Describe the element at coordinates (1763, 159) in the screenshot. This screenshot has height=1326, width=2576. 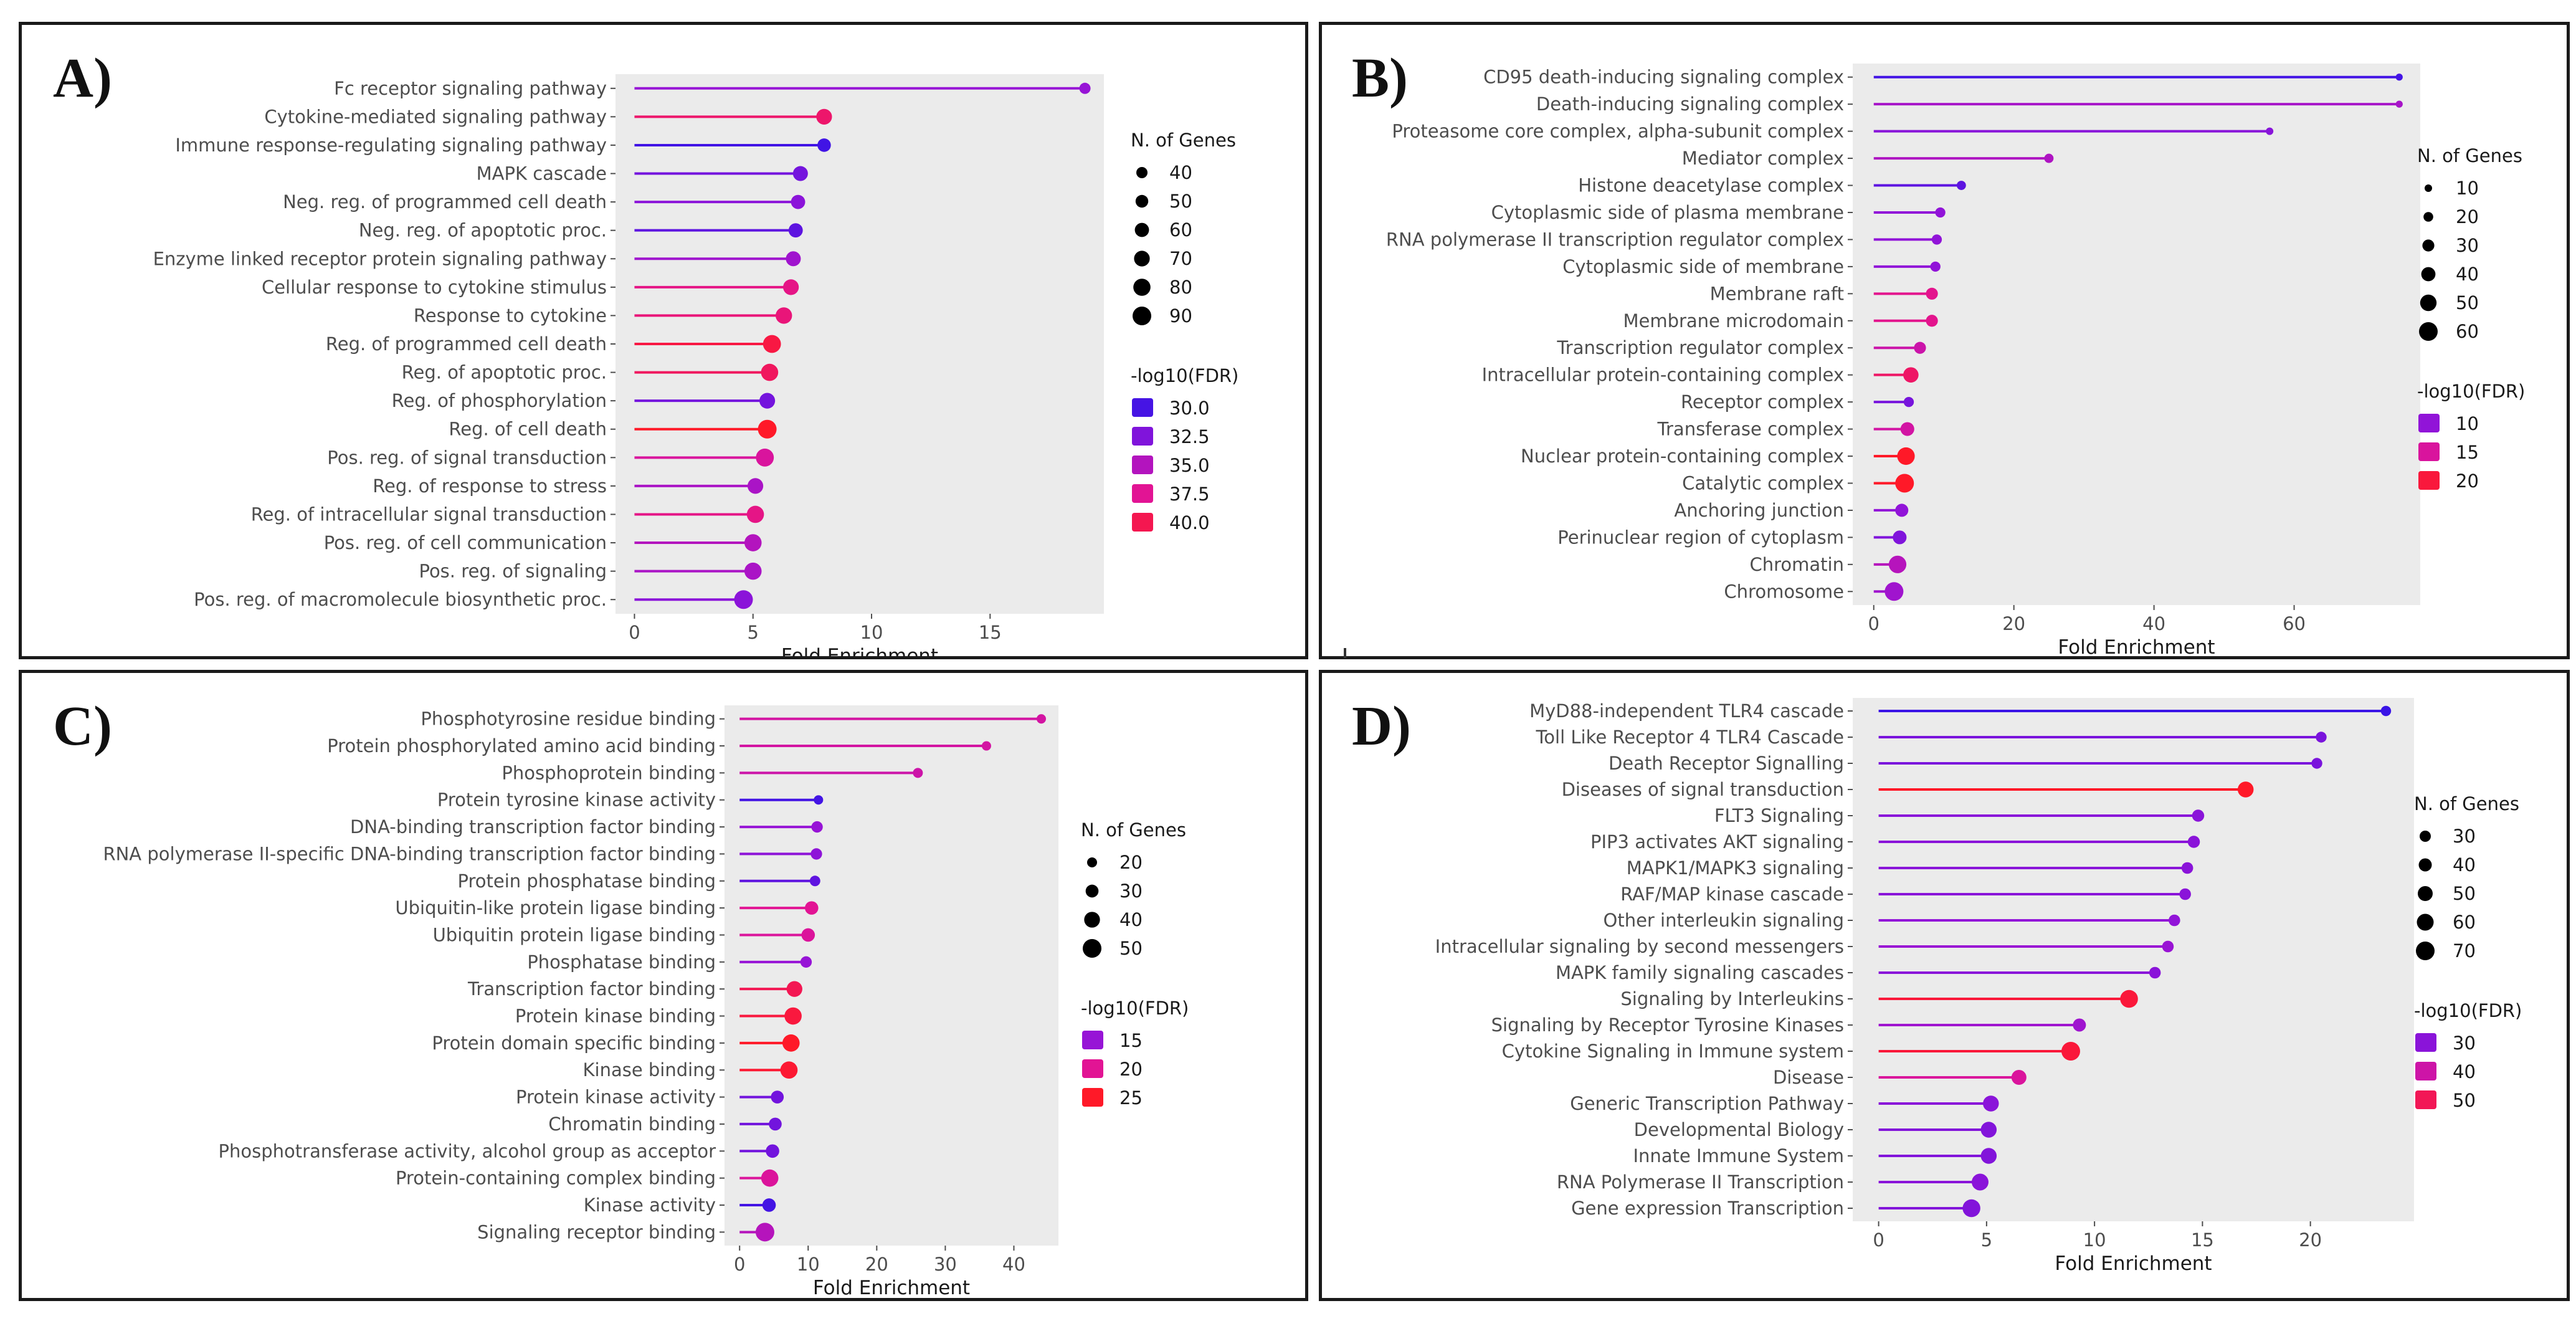
I see `category-label: Mediator complex` at that location.